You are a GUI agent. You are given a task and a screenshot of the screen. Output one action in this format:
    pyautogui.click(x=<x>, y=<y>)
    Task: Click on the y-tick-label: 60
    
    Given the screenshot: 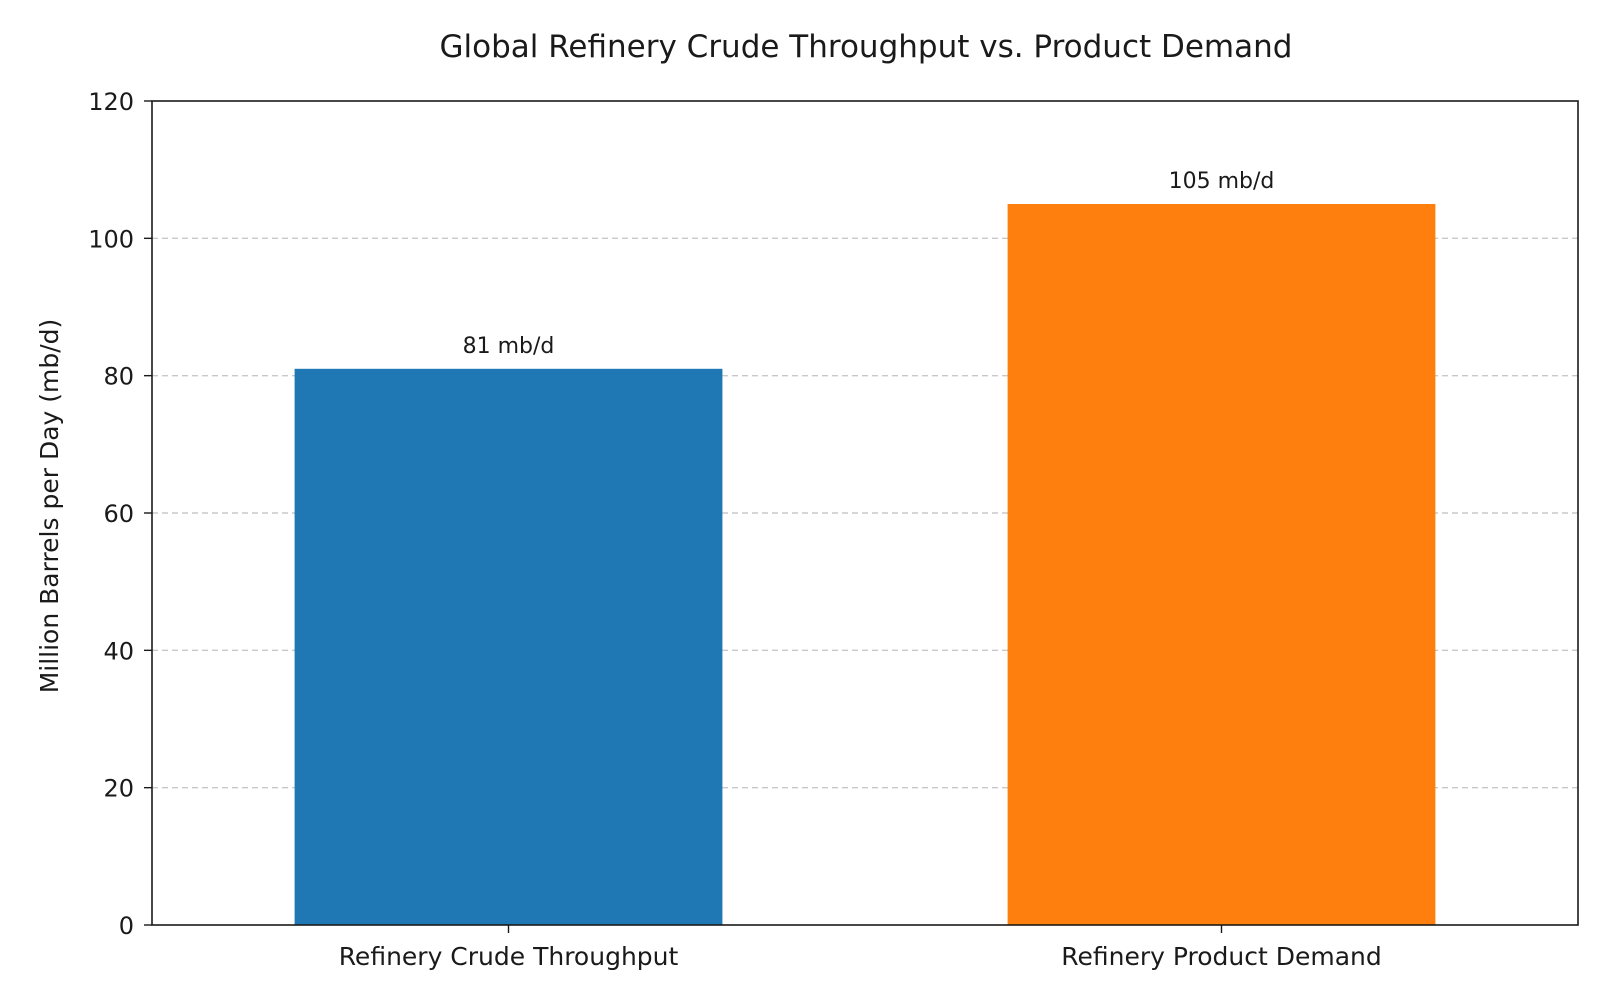 What is the action you would take?
    pyautogui.click(x=118, y=514)
    